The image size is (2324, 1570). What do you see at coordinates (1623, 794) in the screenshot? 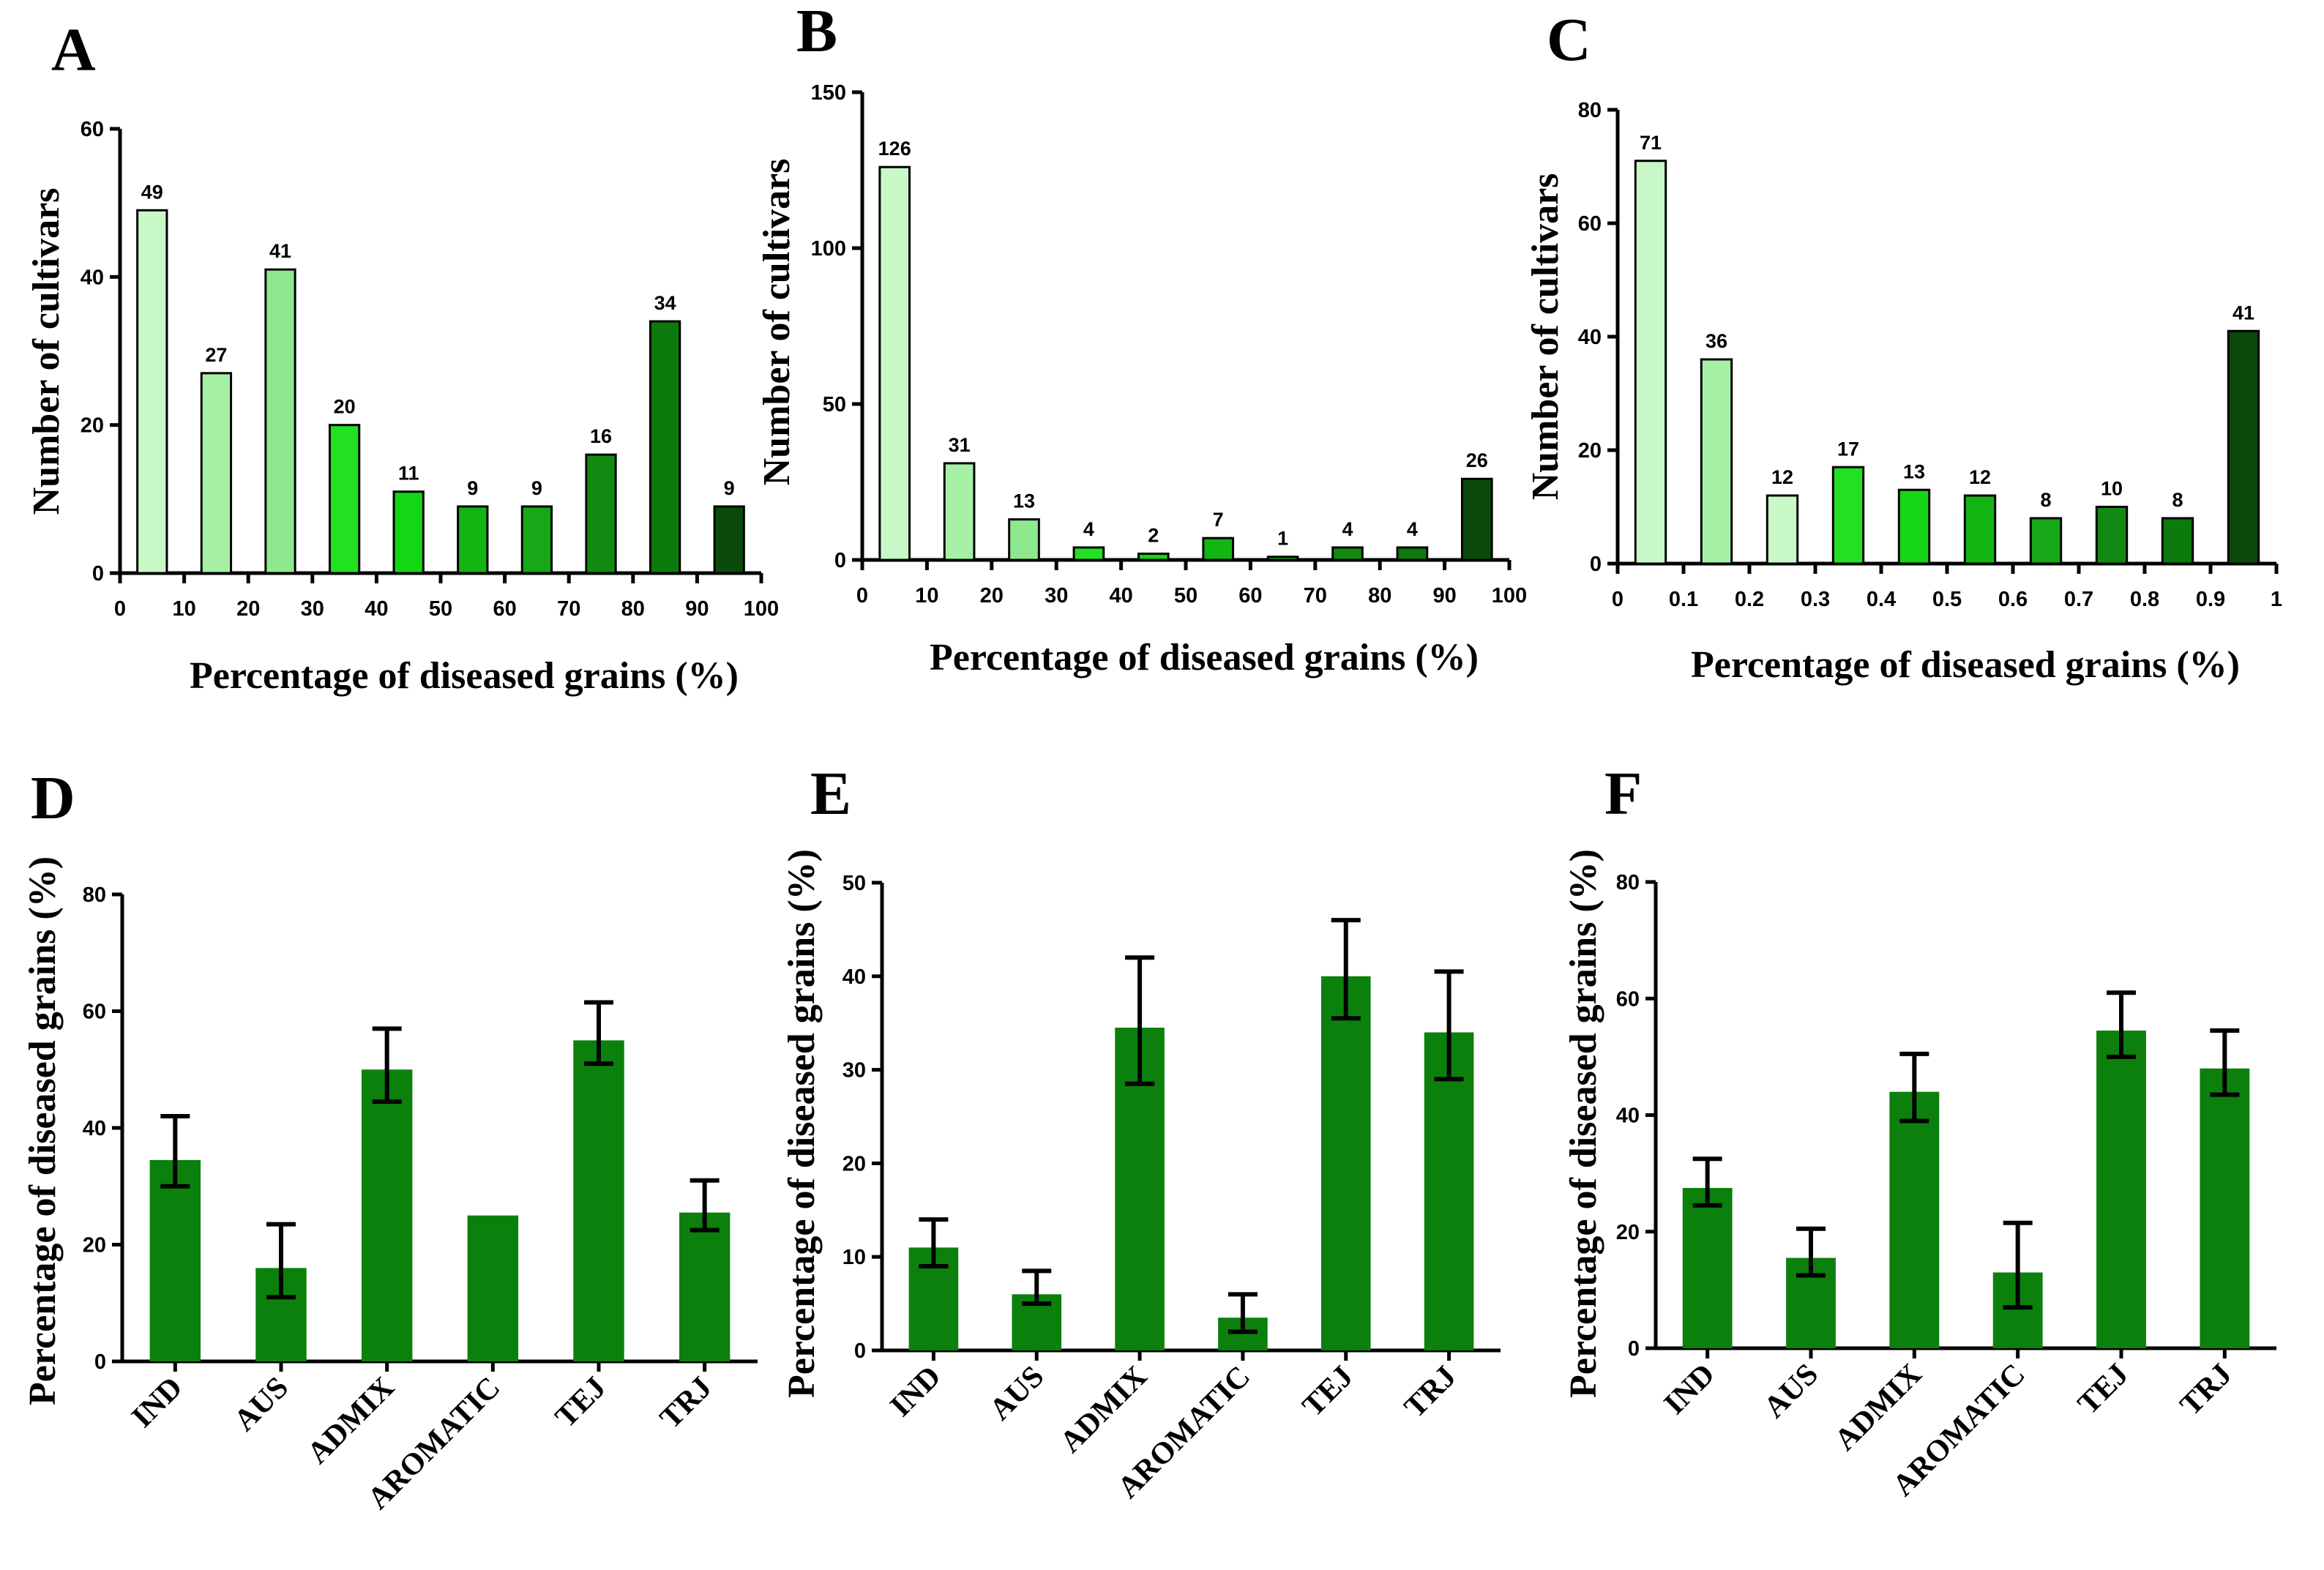
I see `panel-f-letter: F` at bounding box center [1623, 794].